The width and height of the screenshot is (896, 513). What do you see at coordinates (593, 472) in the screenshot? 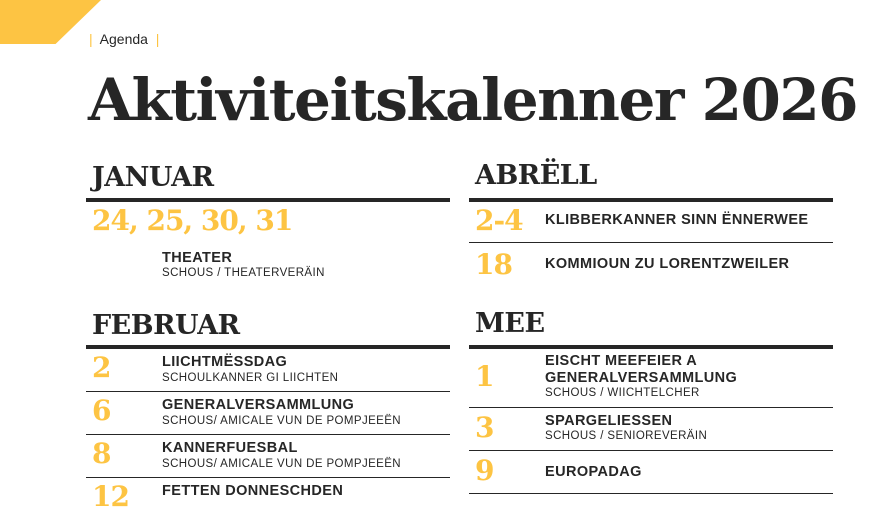
I see `event-title: EUROPADAG` at bounding box center [593, 472].